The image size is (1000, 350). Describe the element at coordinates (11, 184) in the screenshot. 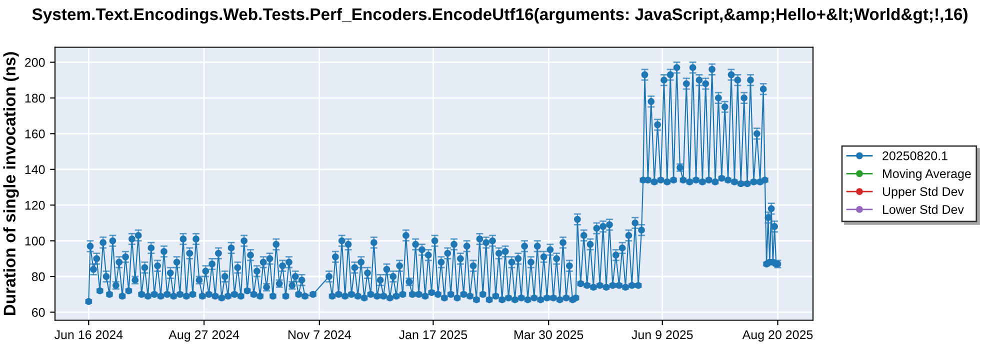

I see `y-axis-title: Duration of single invocation (ns)` at that location.